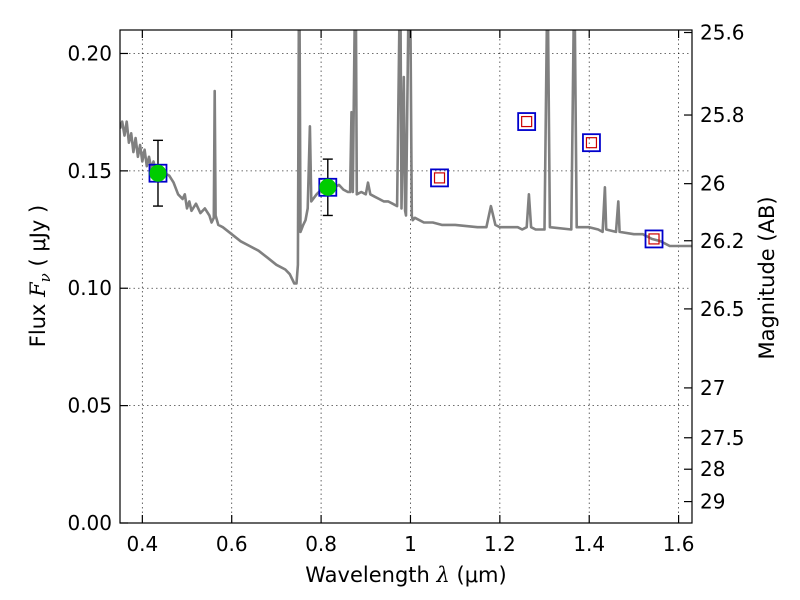 The width and height of the screenshot is (800, 600). What do you see at coordinates (767, 277) in the screenshot?
I see `y2-axis-label: Magnitude (AB)` at bounding box center [767, 277].